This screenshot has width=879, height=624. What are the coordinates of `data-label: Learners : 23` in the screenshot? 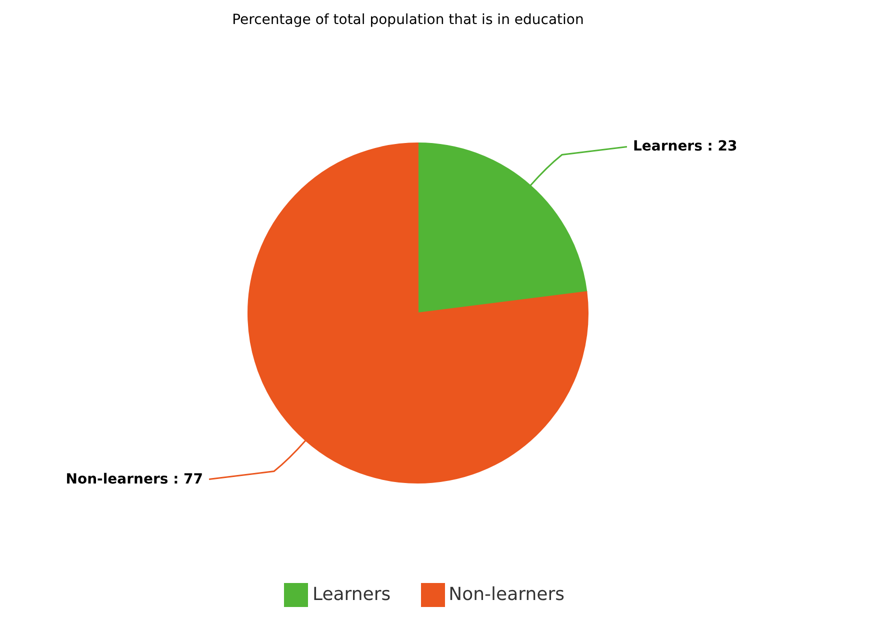 It's located at (685, 146).